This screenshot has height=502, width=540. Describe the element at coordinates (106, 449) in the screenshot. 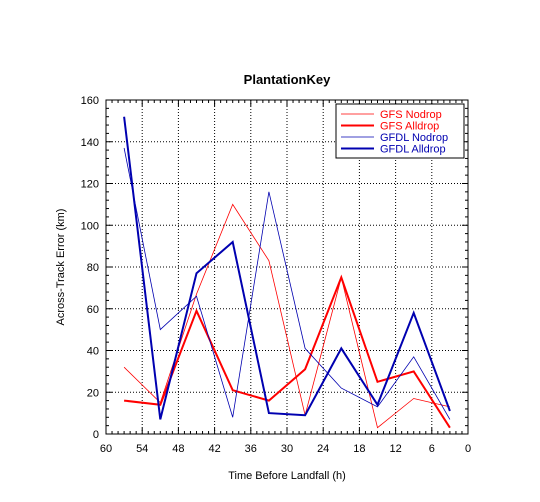

I see `x-tick-label: 60` at that location.